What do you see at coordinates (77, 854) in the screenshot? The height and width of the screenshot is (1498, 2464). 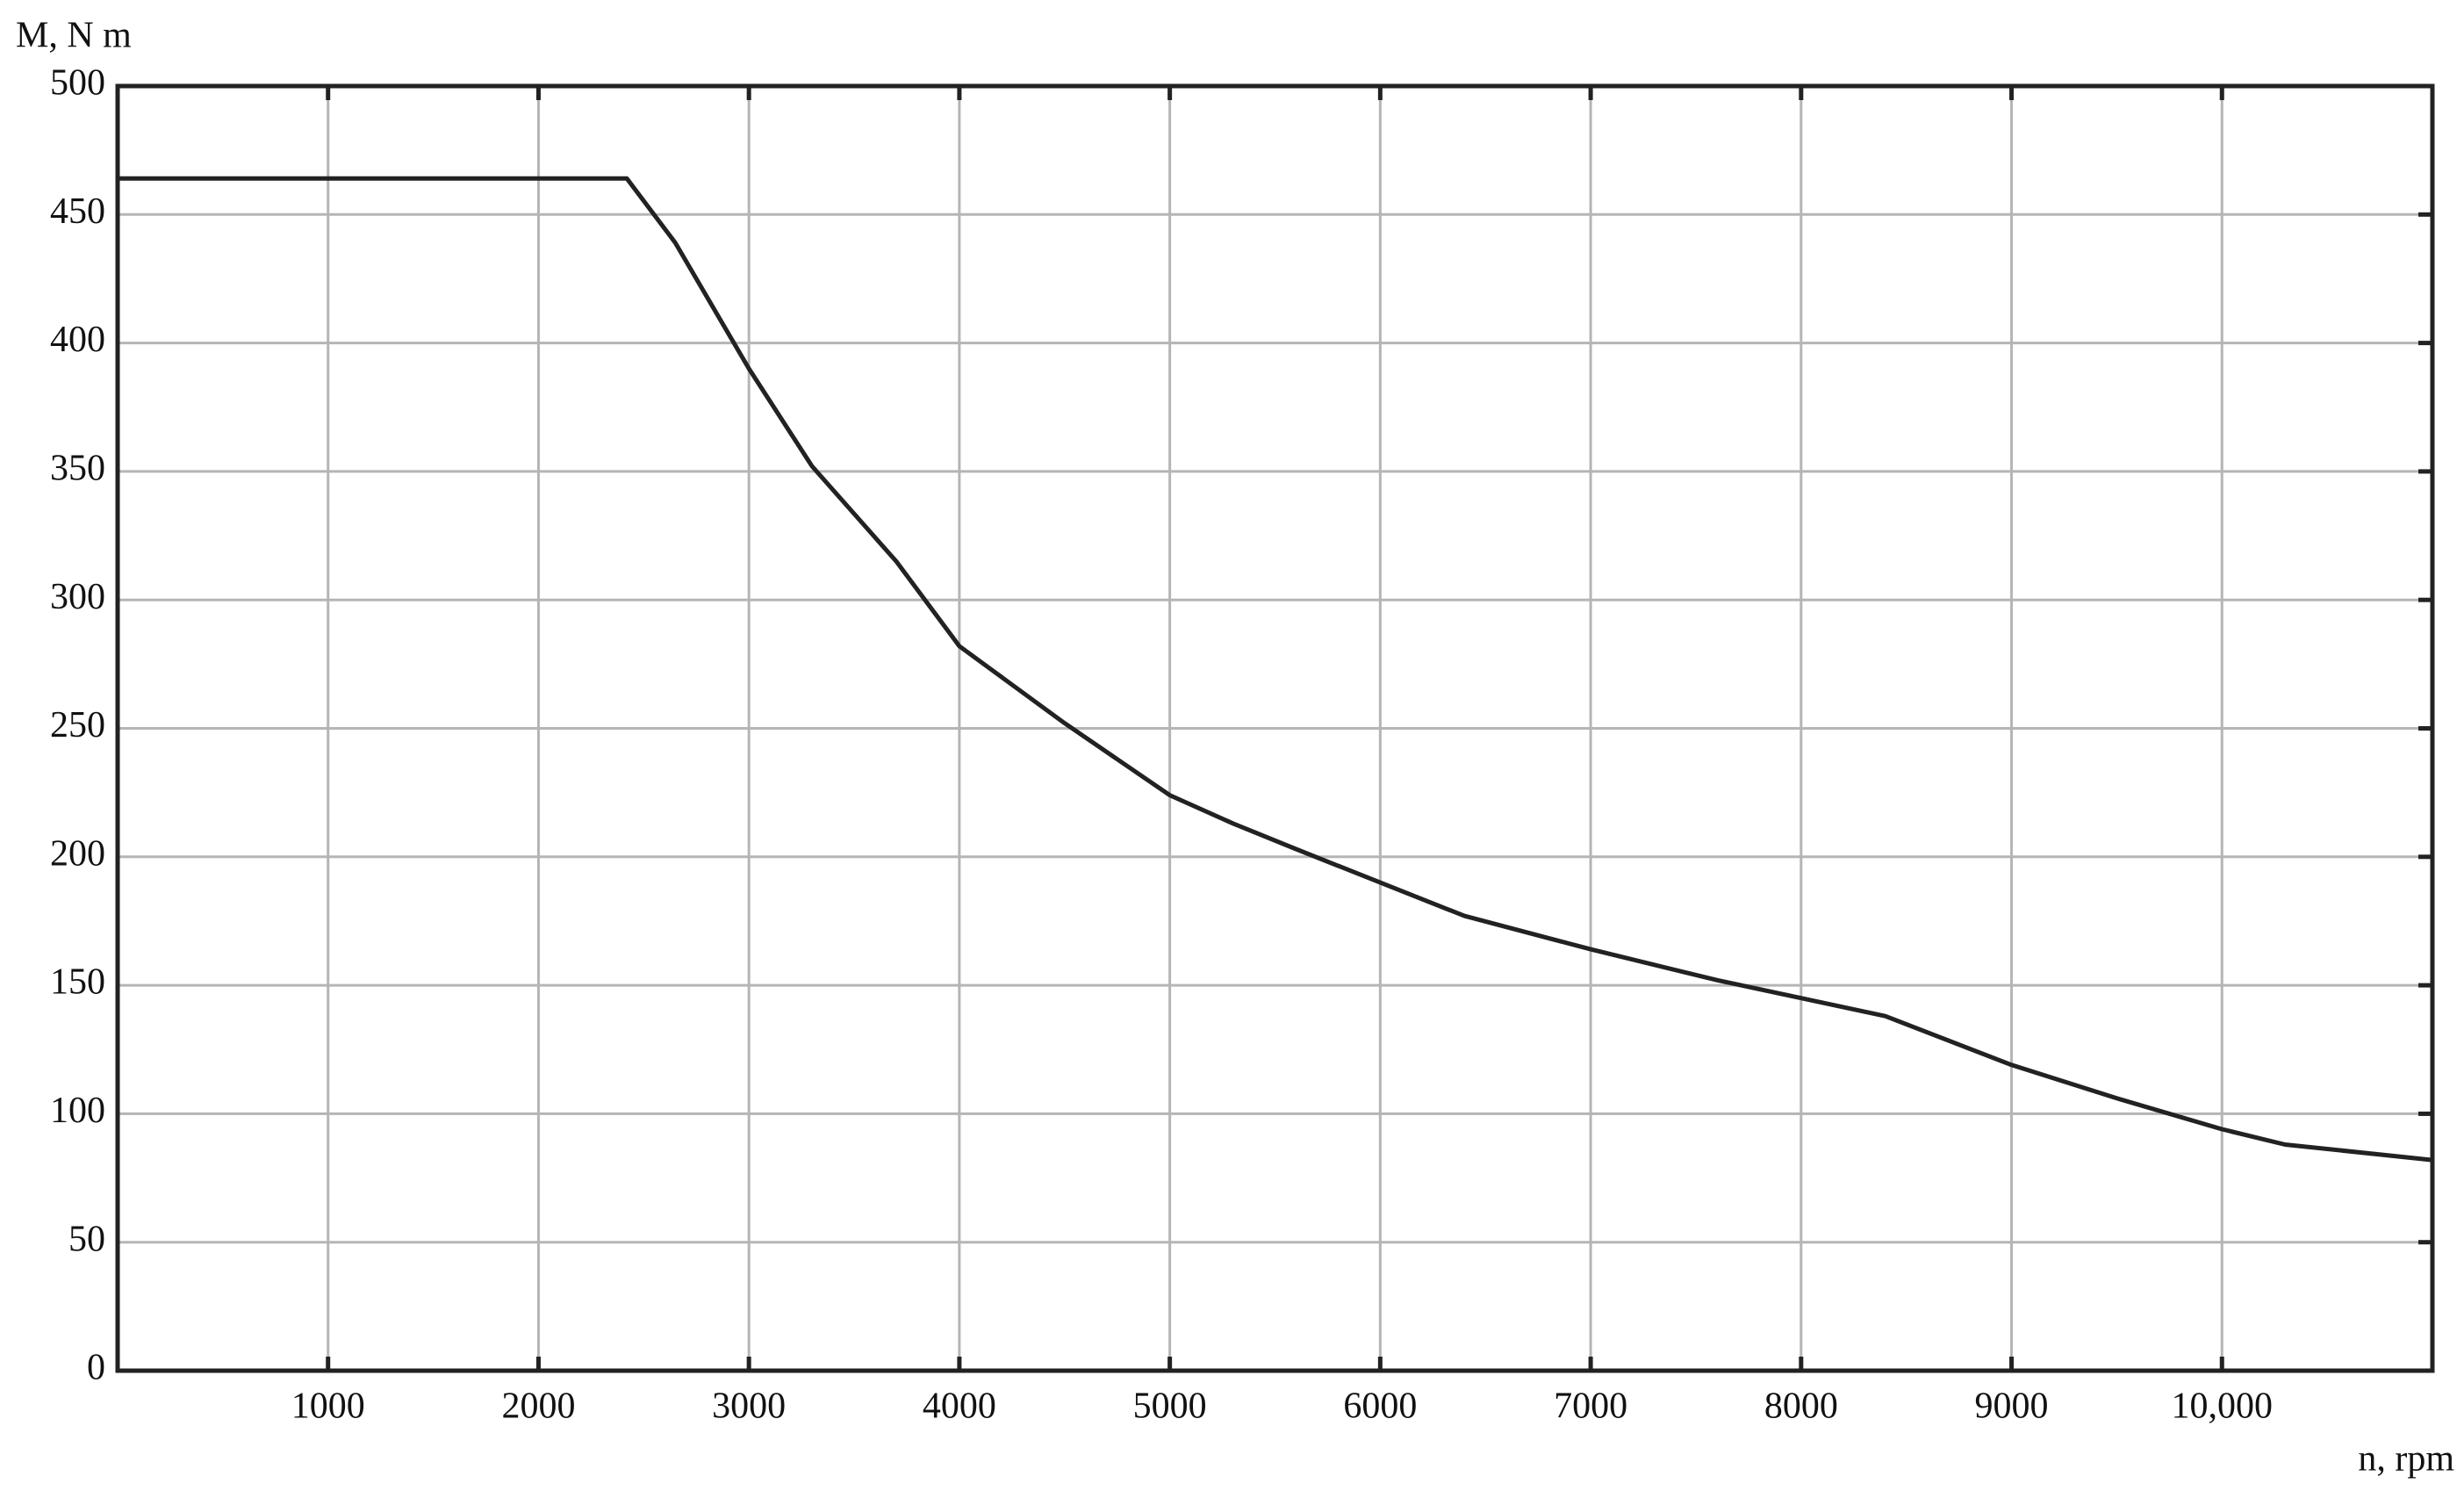 I see `y-tick-label: 200` at bounding box center [77, 854].